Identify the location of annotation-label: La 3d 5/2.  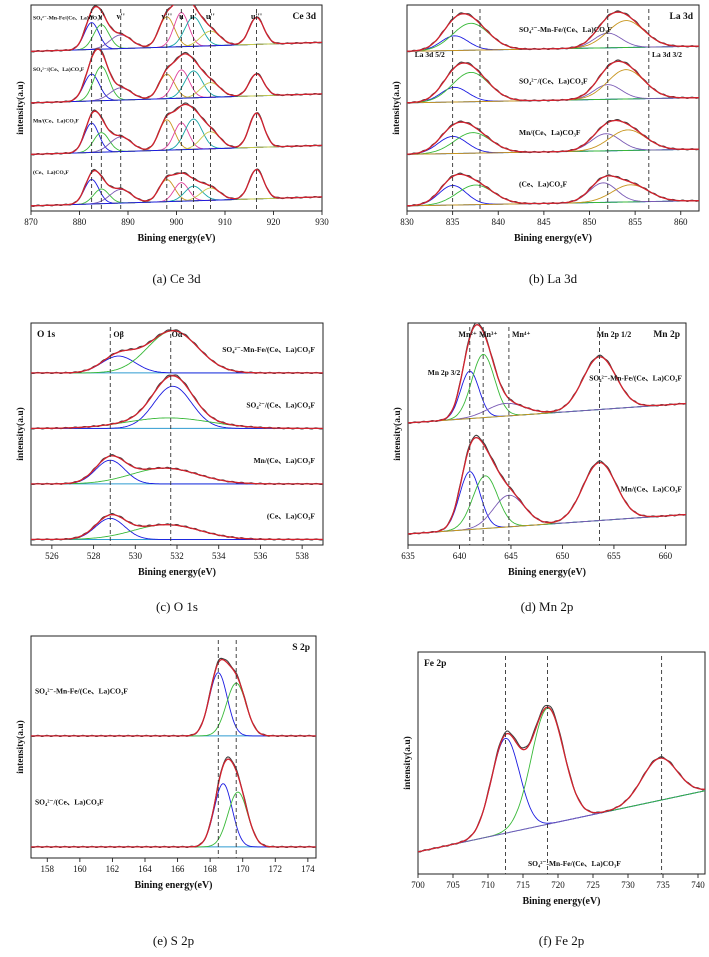
(430, 54).